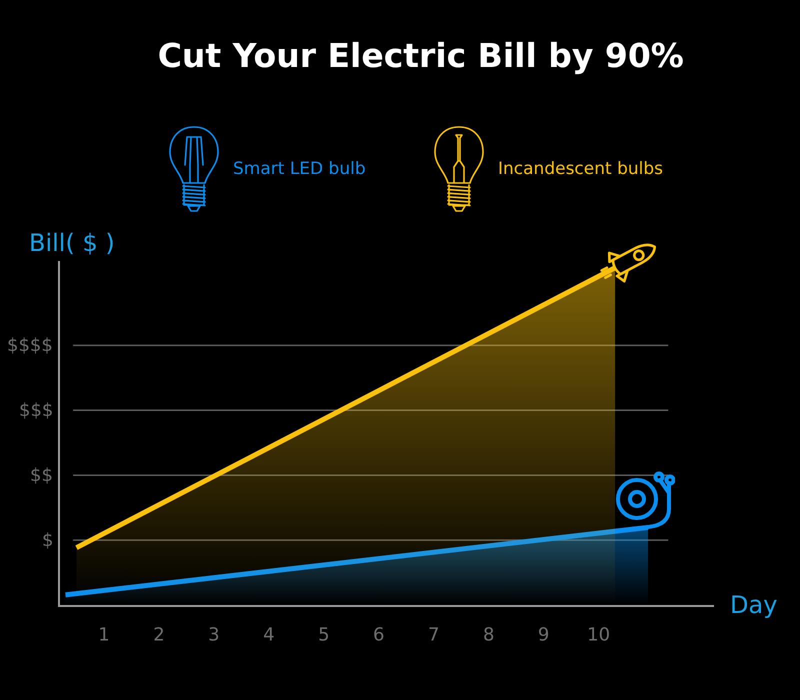 This screenshot has height=700, width=800. I want to click on chart-title: Cut Your Electric Bill by 90%, so click(421, 55).